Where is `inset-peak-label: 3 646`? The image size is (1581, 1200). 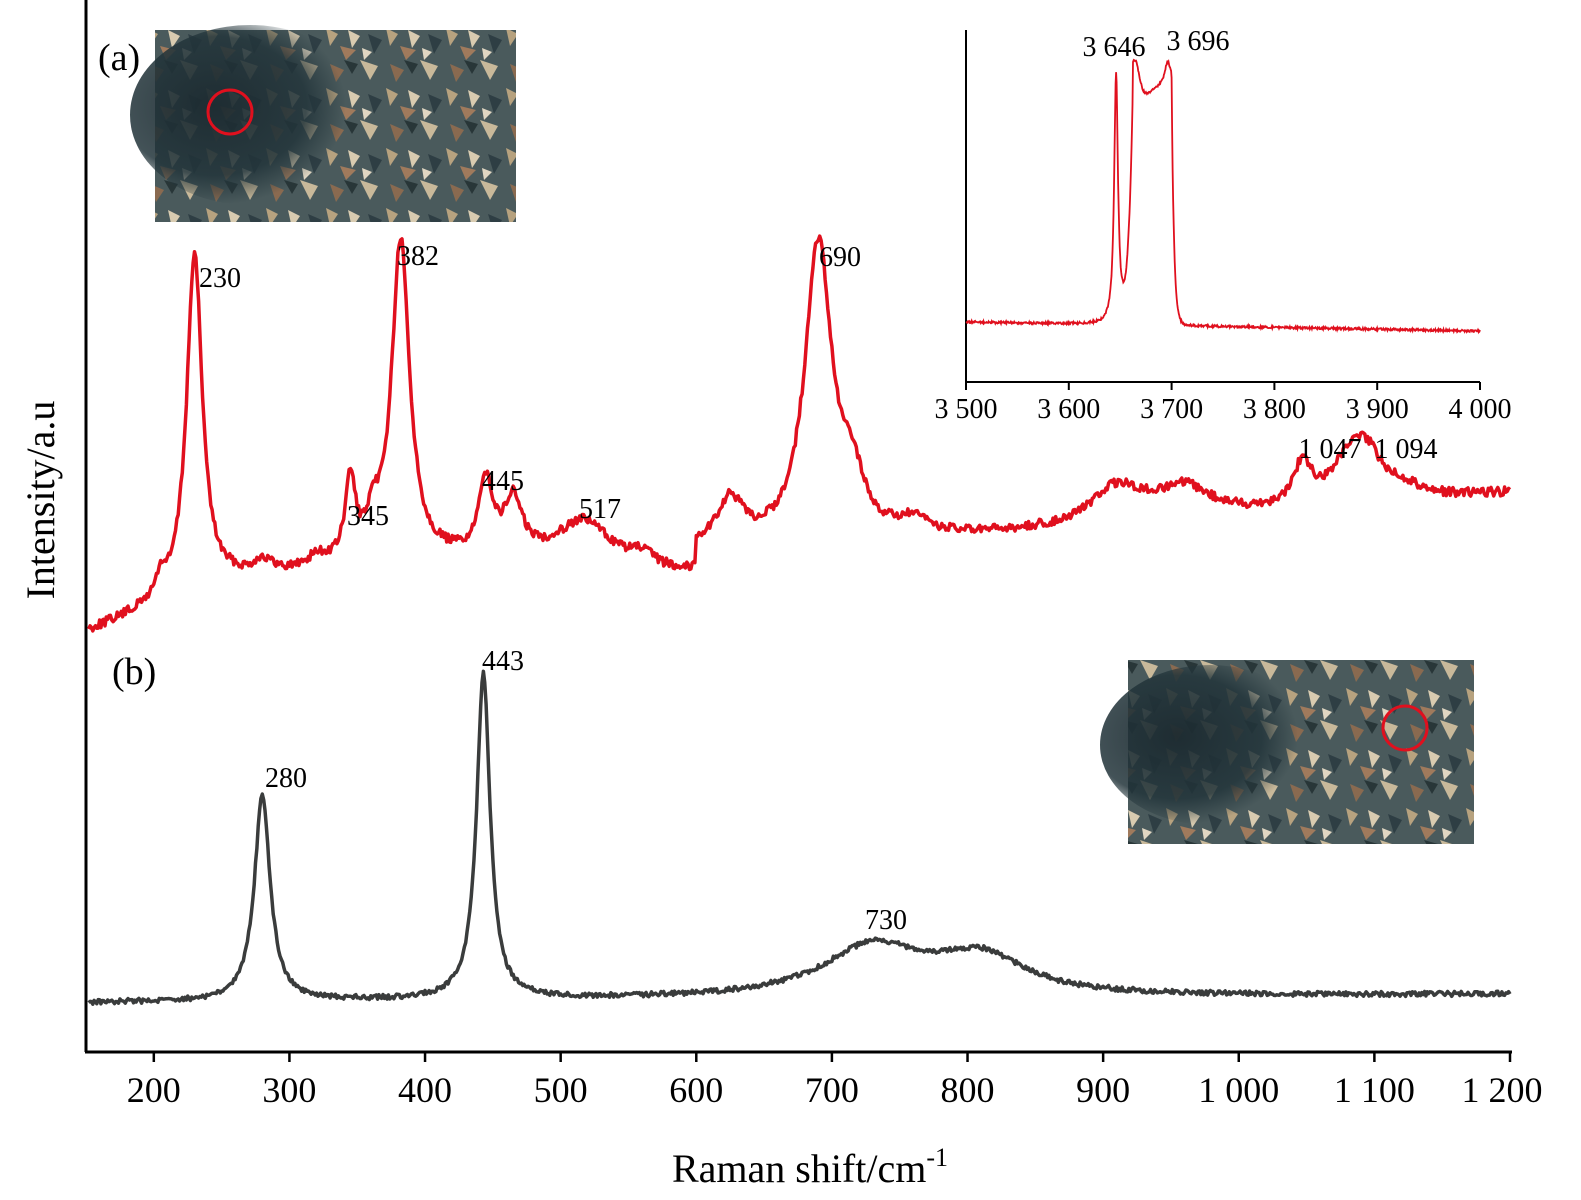
inset-peak-label: 3 646 is located at coordinates (1114, 47).